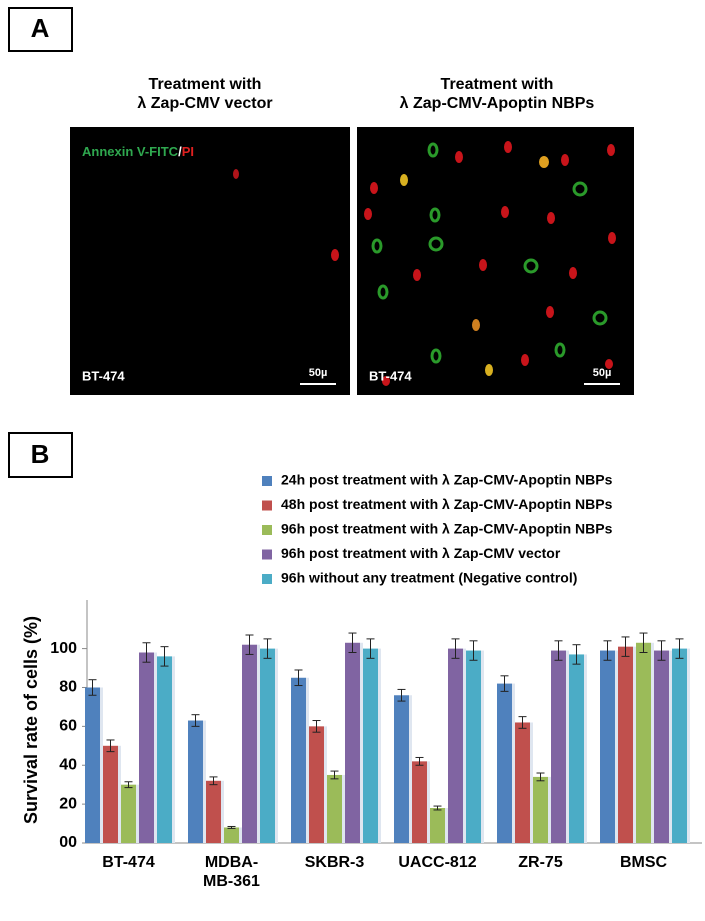 The width and height of the screenshot is (705, 921). What do you see at coordinates (497, 103) in the screenshot?
I see `image-title: λ Zap-CMV-Apoptin NBPs` at bounding box center [497, 103].